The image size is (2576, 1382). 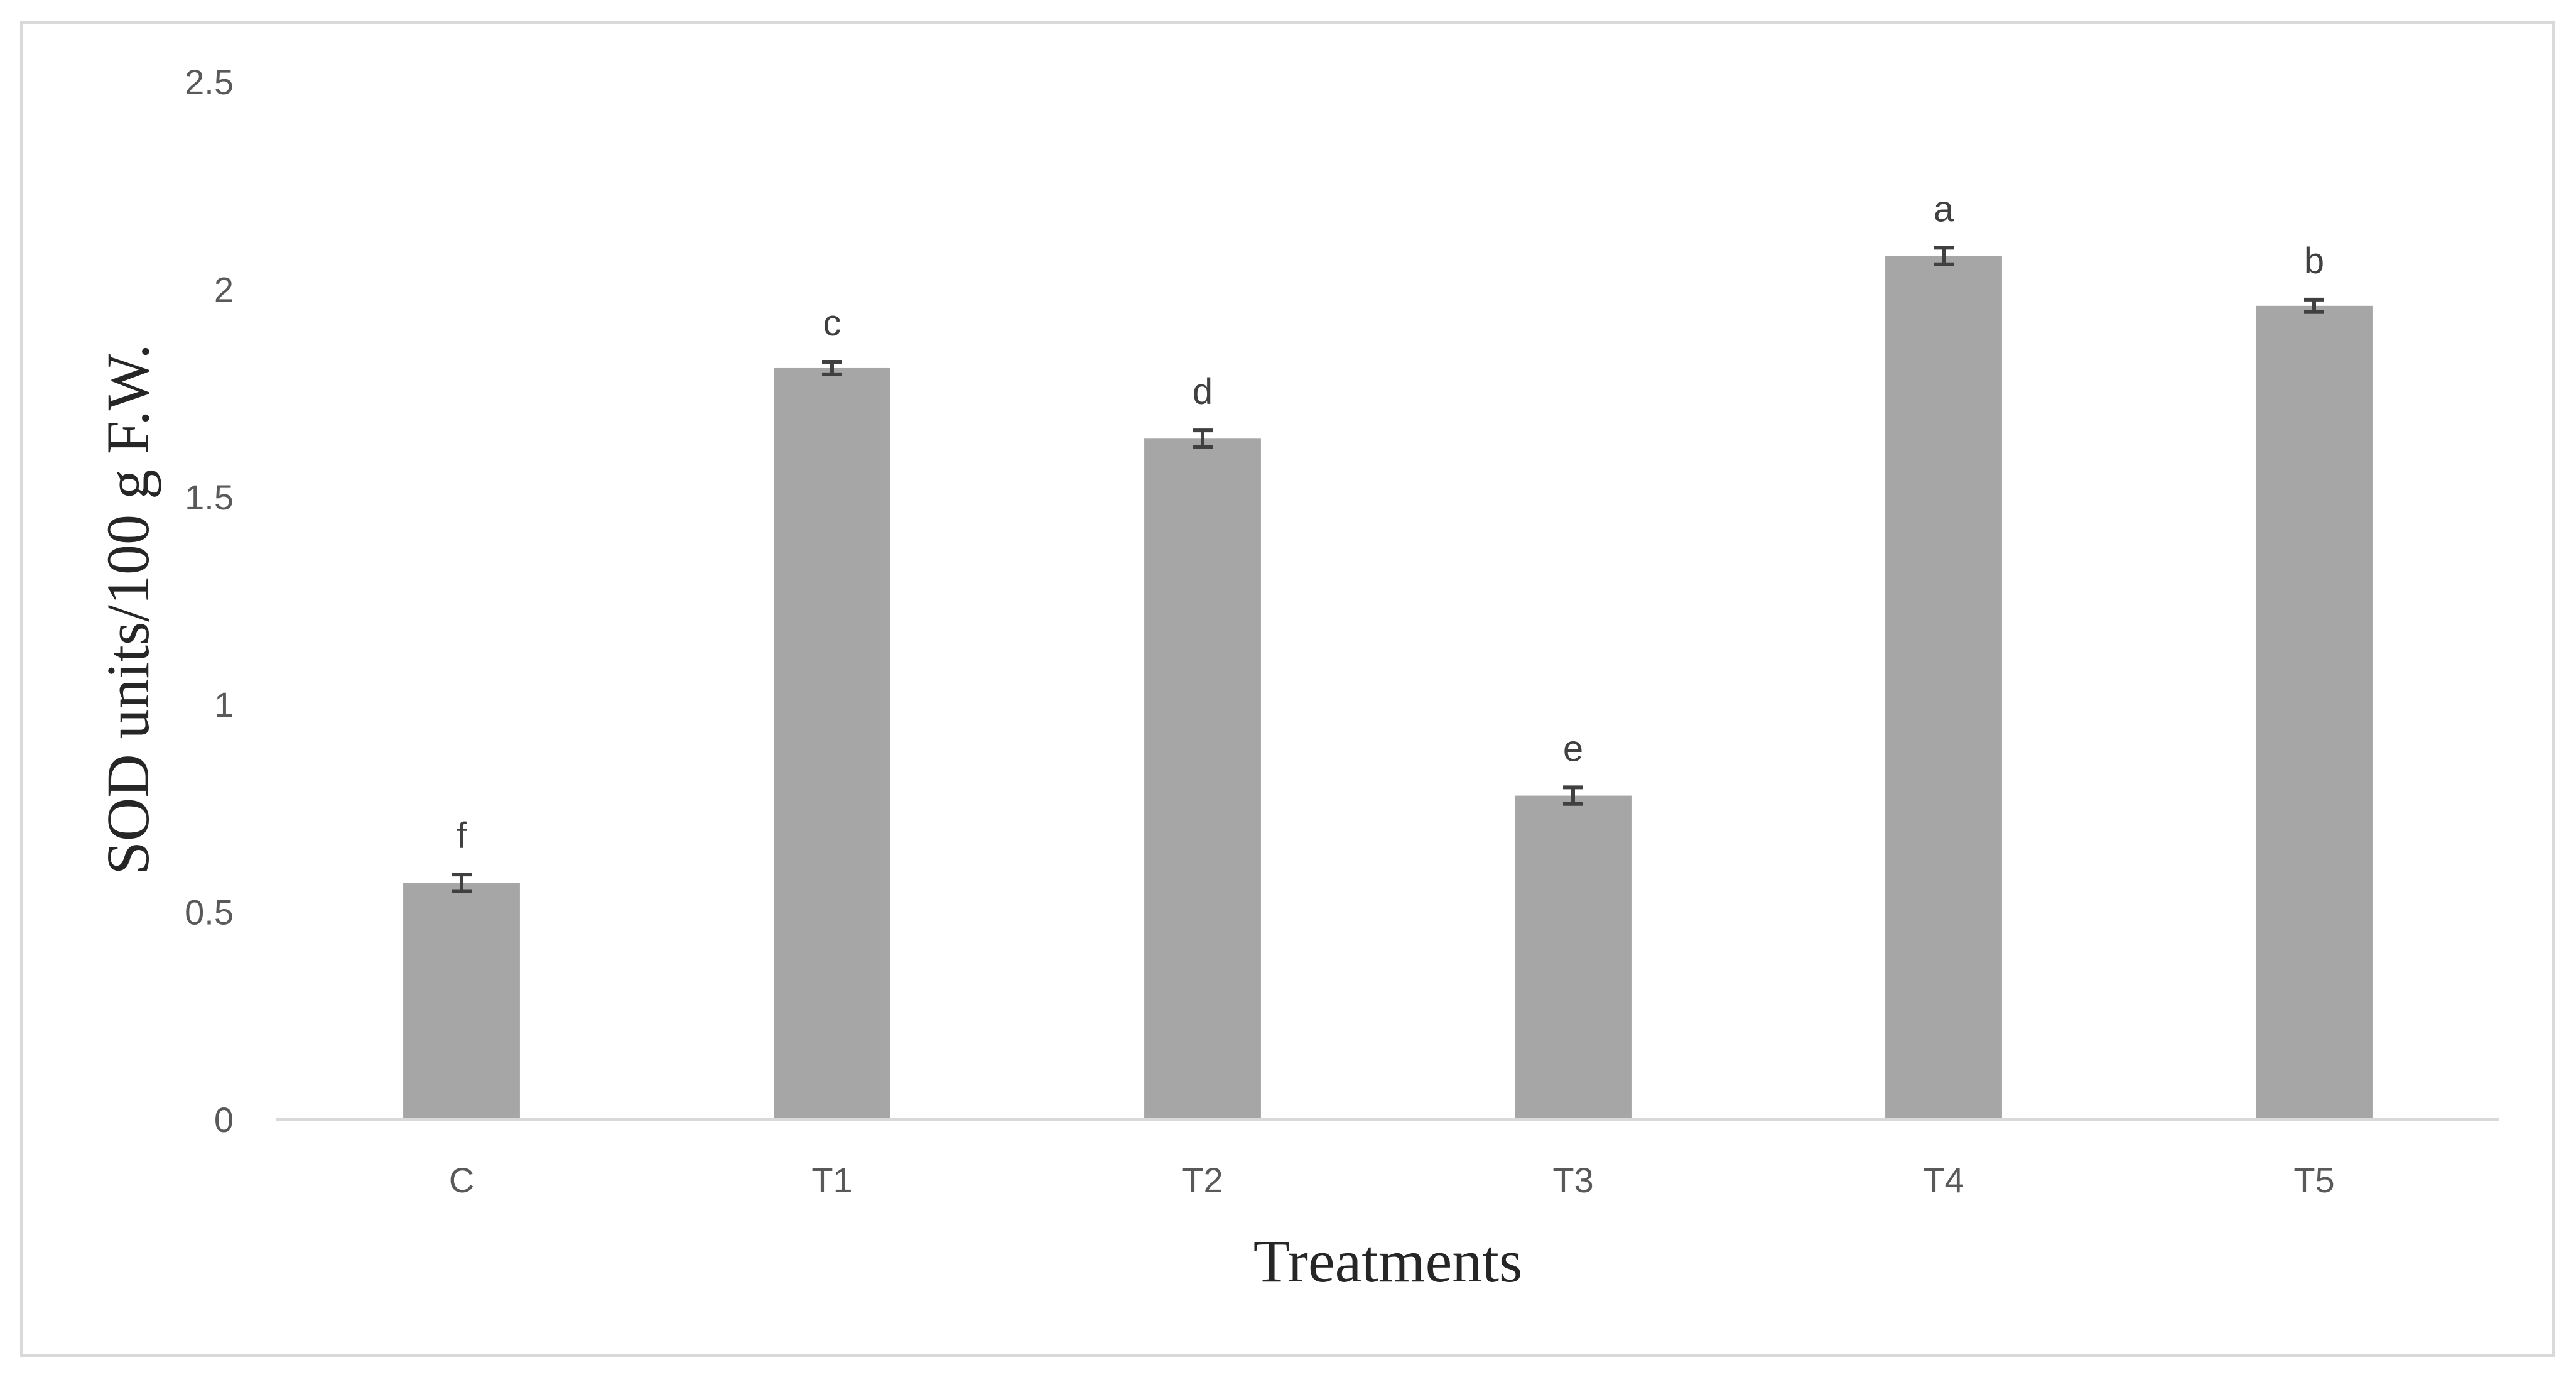 What do you see at coordinates (462, 883) in the screenshot?
I see `error-bar-c` at bounding box center [462, 883].